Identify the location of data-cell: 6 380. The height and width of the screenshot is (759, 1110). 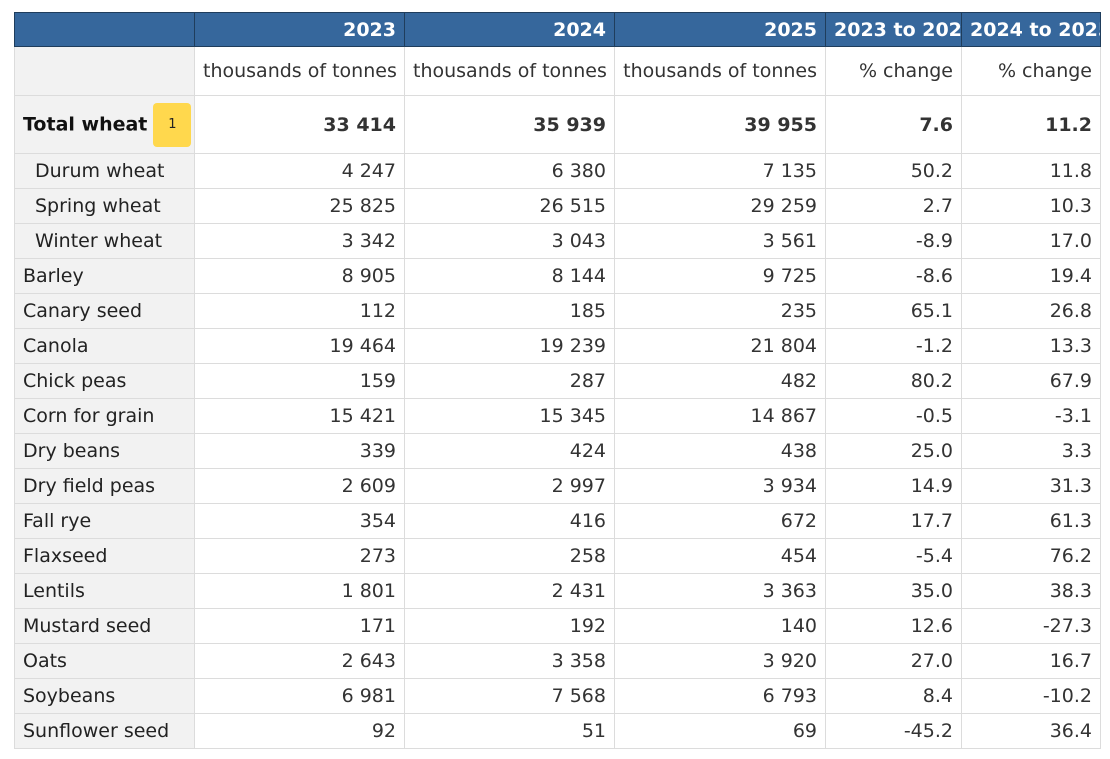
(509, 171).